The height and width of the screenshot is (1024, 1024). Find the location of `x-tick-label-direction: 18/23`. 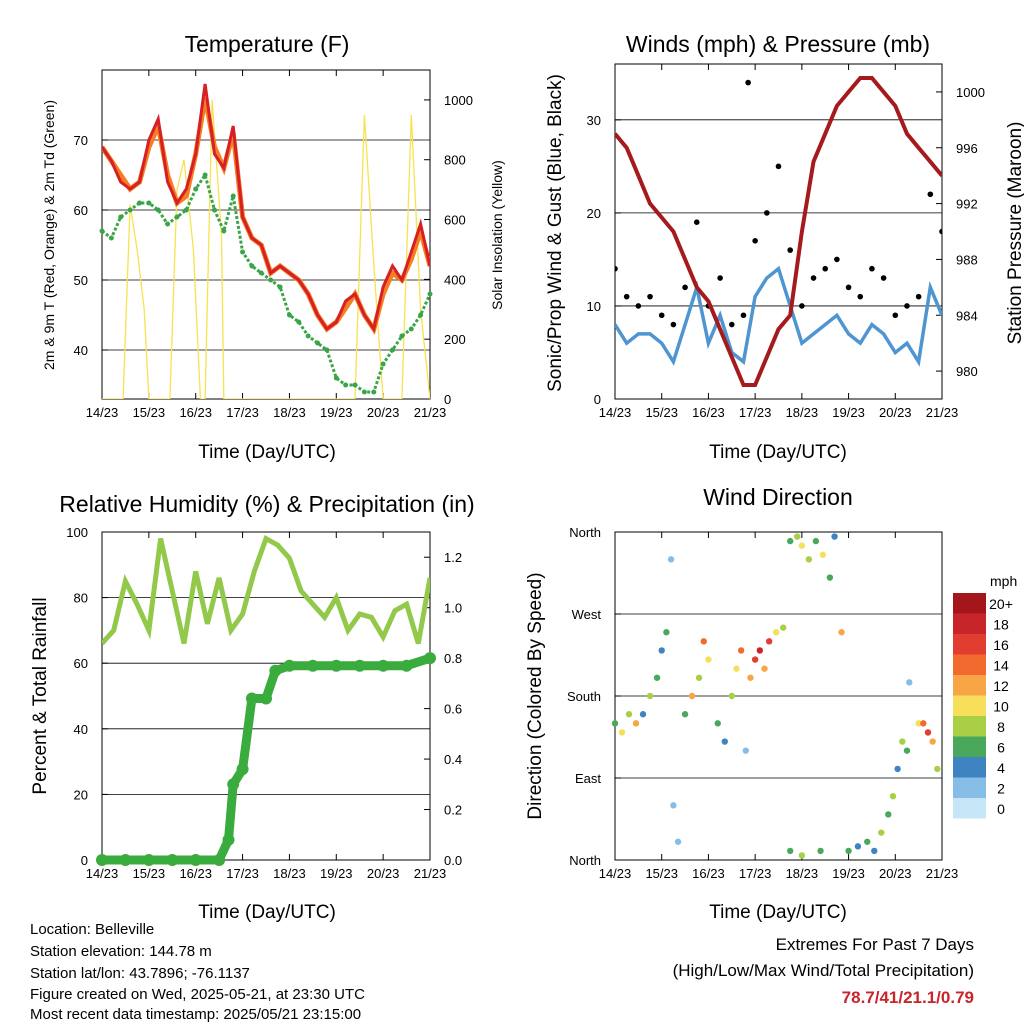

x-tick-label-direction: 18/23 is located at coordinates (802, 873).